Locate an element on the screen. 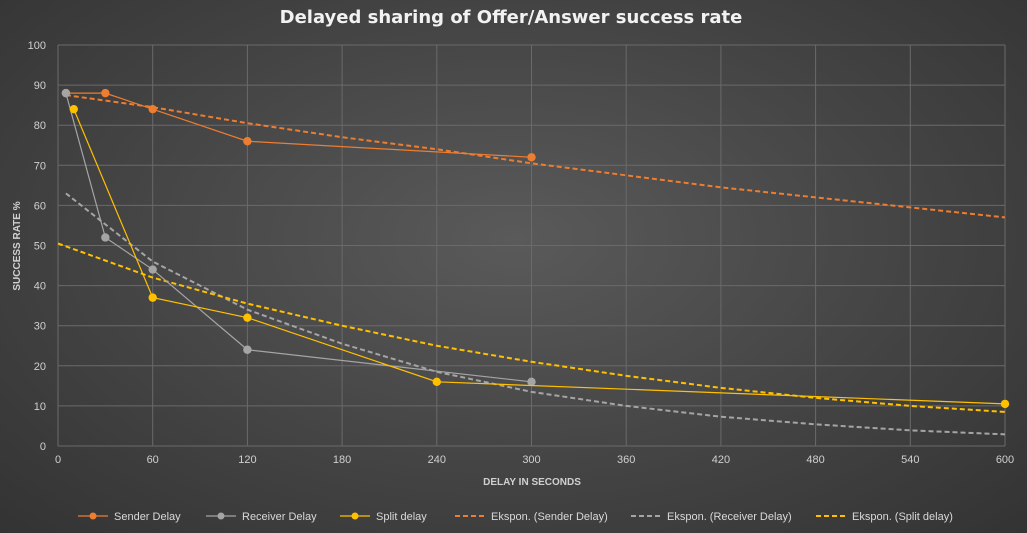 This screenshot has height=533, width=1027. x-tick-label: 120 is located at coordinates (247, 460).